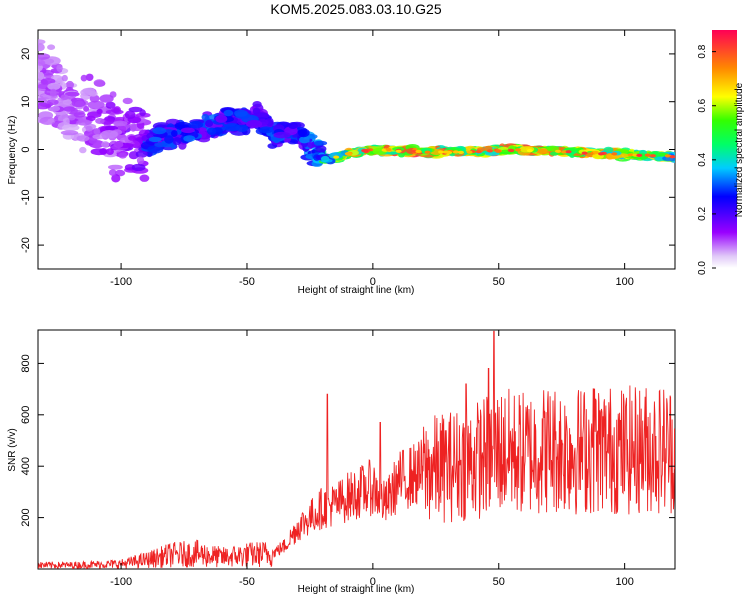  What do you see at coordinates (702, 51) in the screenshot?
I see `colorbar-tick-label: 0.8` at bounding box center [702, 51].